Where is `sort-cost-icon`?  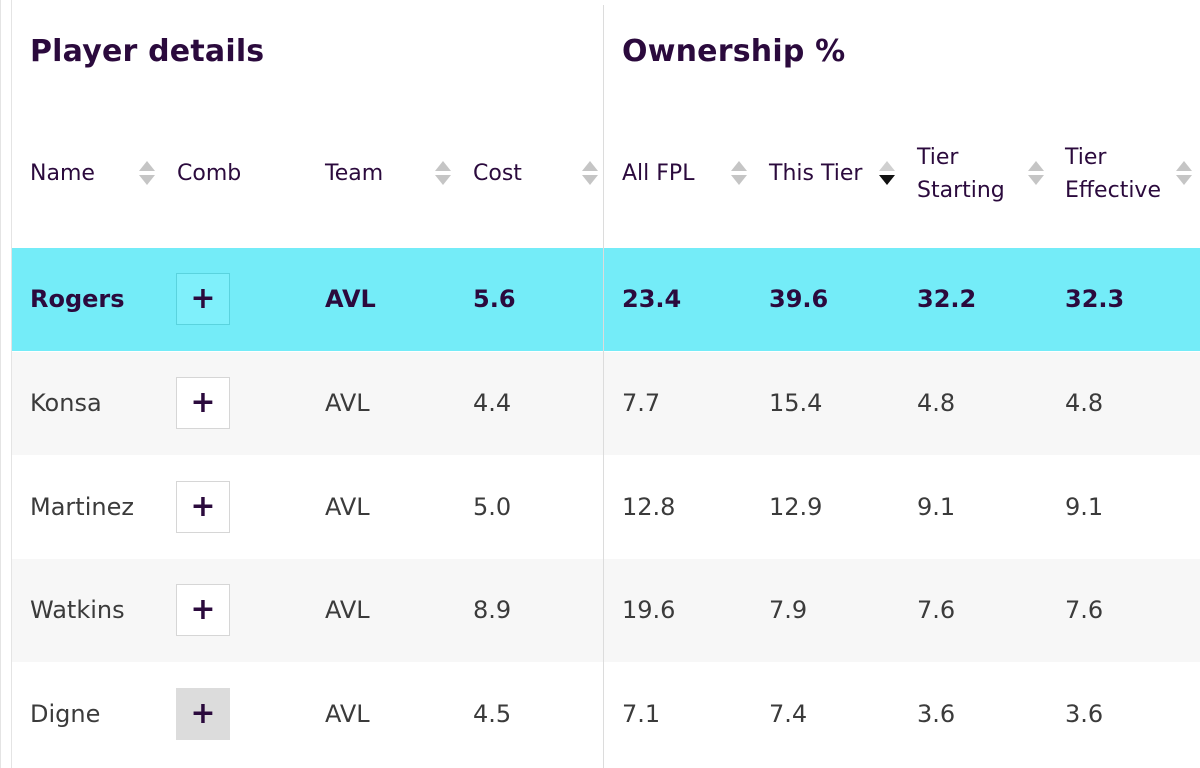 sort-cost-icon is located at coordinates (590, 174).